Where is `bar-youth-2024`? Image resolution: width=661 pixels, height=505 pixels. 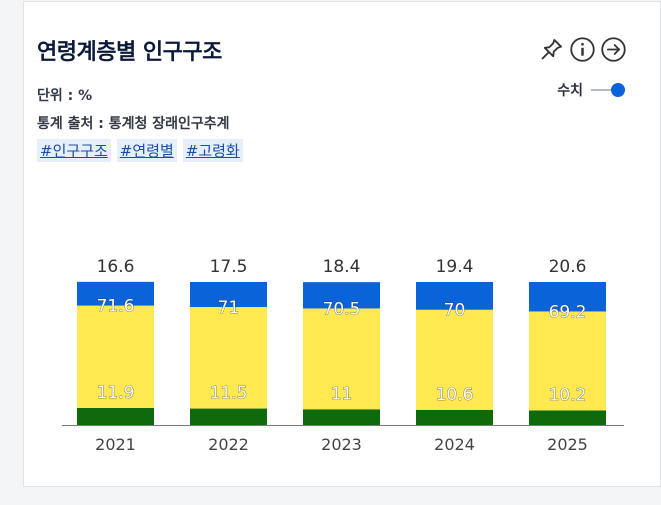 bar-youth-2024 is located at coordinates (454, 417).